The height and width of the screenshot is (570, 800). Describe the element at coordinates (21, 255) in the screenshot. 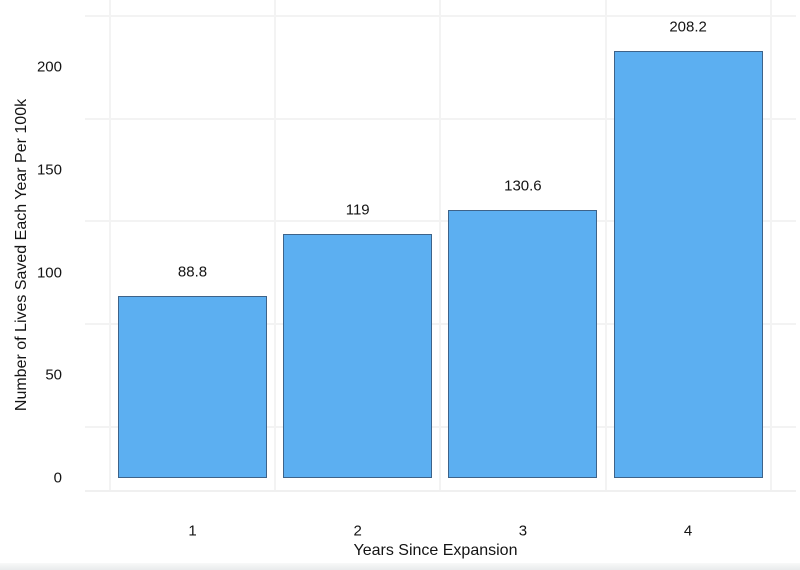

I see `y-axis-title: Number of Lives Saved Each Year Per 100k` at that location.